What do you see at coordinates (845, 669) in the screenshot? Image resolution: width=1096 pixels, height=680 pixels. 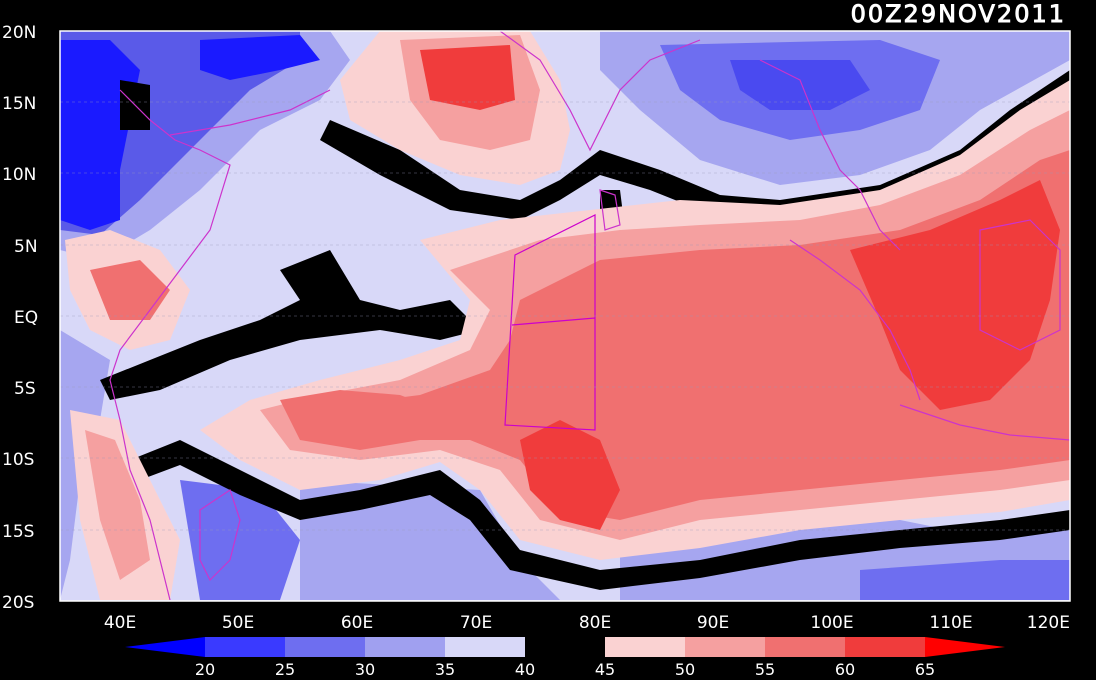 I see `colorbar-label: 60` at bounding box center [845, 669].